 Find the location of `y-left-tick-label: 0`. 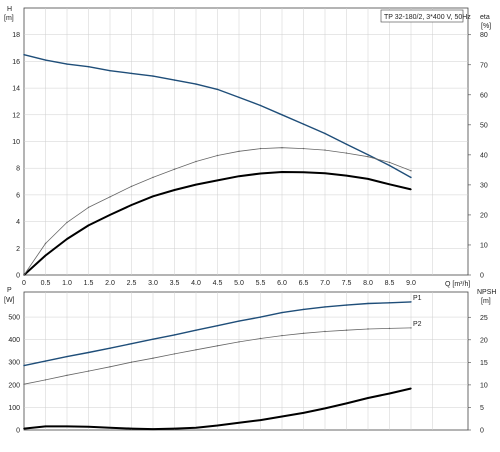

y-left-tick-label: 0 is located at coordinates (18, 431).